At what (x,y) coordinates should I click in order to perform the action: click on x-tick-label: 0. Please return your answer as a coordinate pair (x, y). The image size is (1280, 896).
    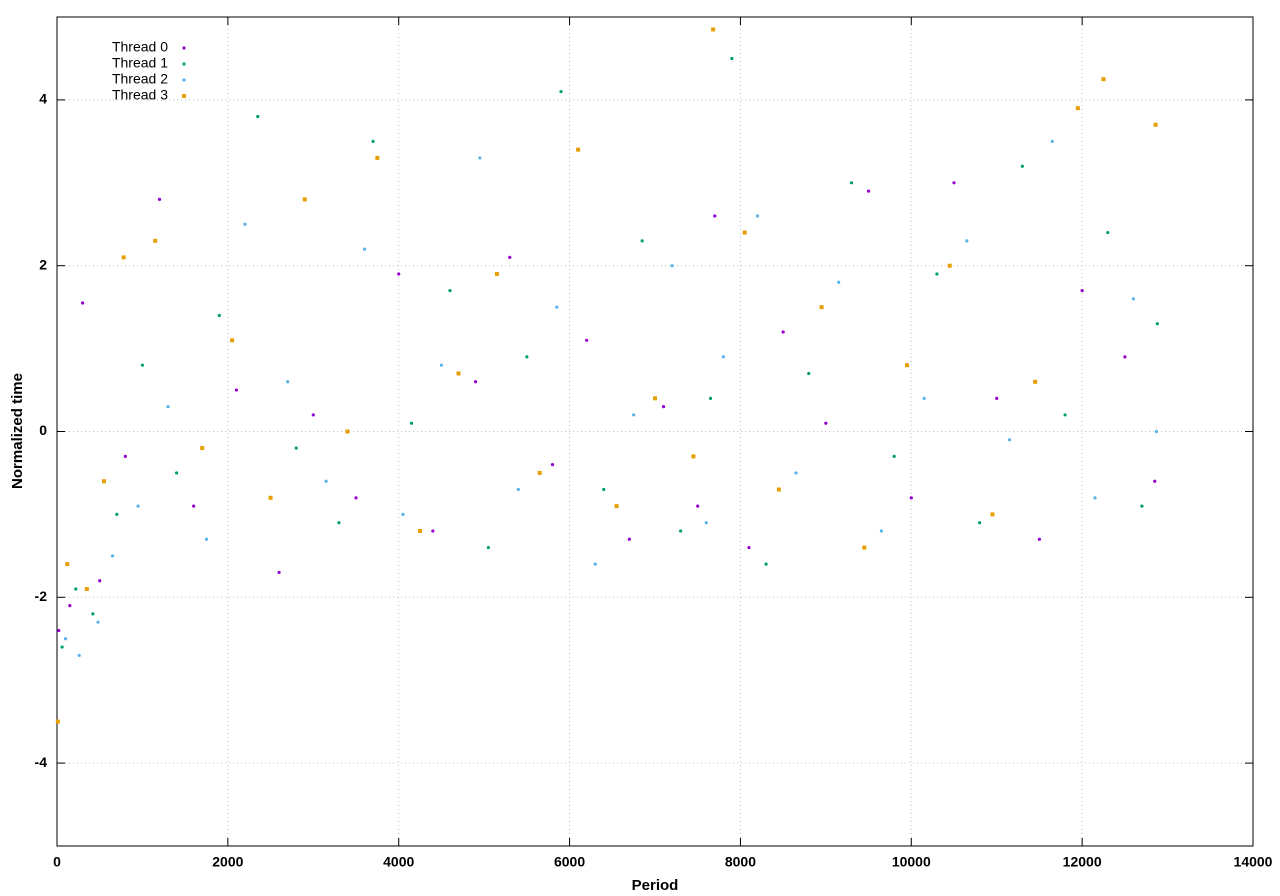
    Looking at the image, I should click on (57, 862).